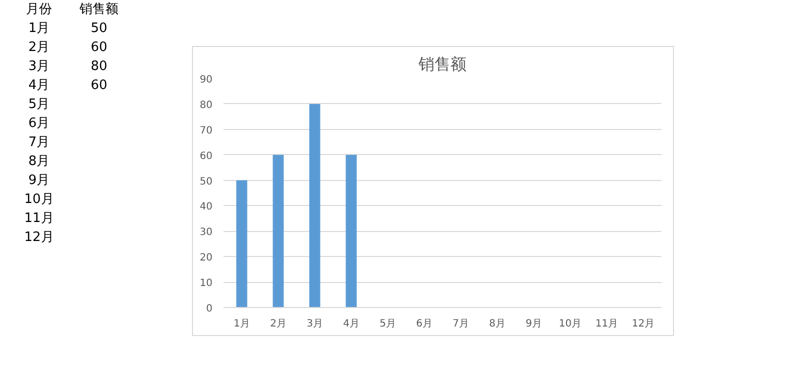  I want to click on text: 1月, so click(39, 29).